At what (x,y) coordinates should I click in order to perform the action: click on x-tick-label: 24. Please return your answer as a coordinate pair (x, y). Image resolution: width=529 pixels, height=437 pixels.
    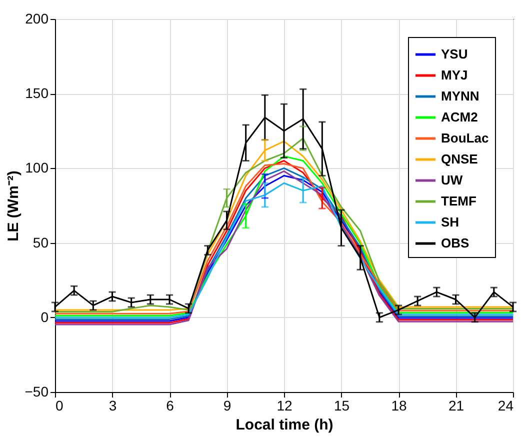
    Looking at the image, I should click on (506, 406).